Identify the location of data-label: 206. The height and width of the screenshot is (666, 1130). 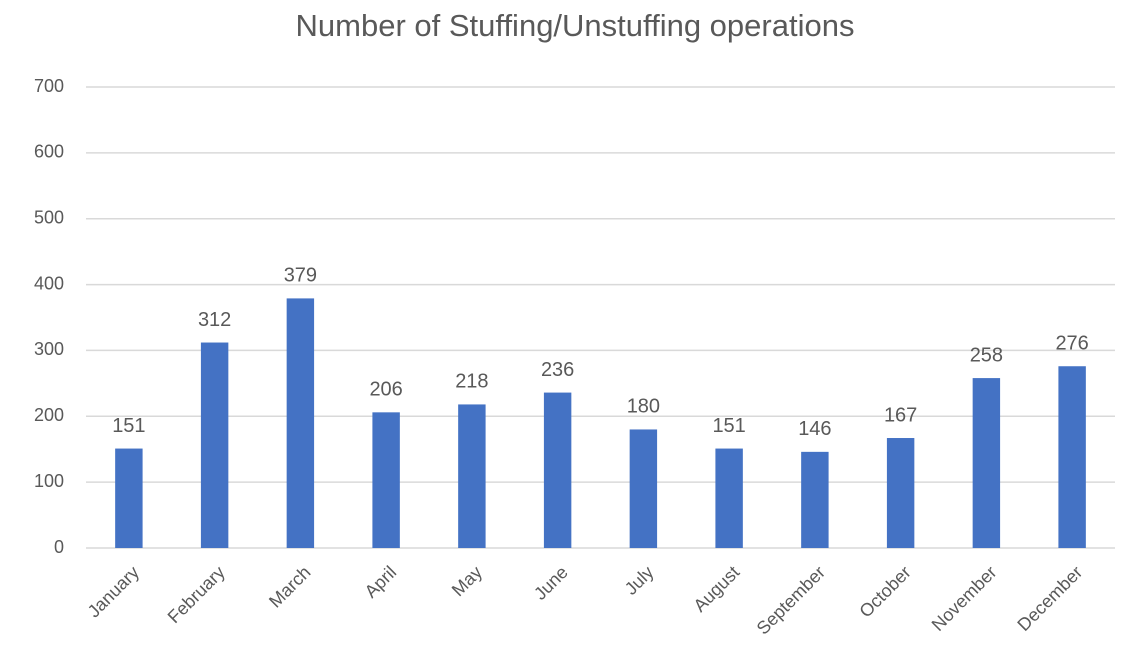
(385, 390).